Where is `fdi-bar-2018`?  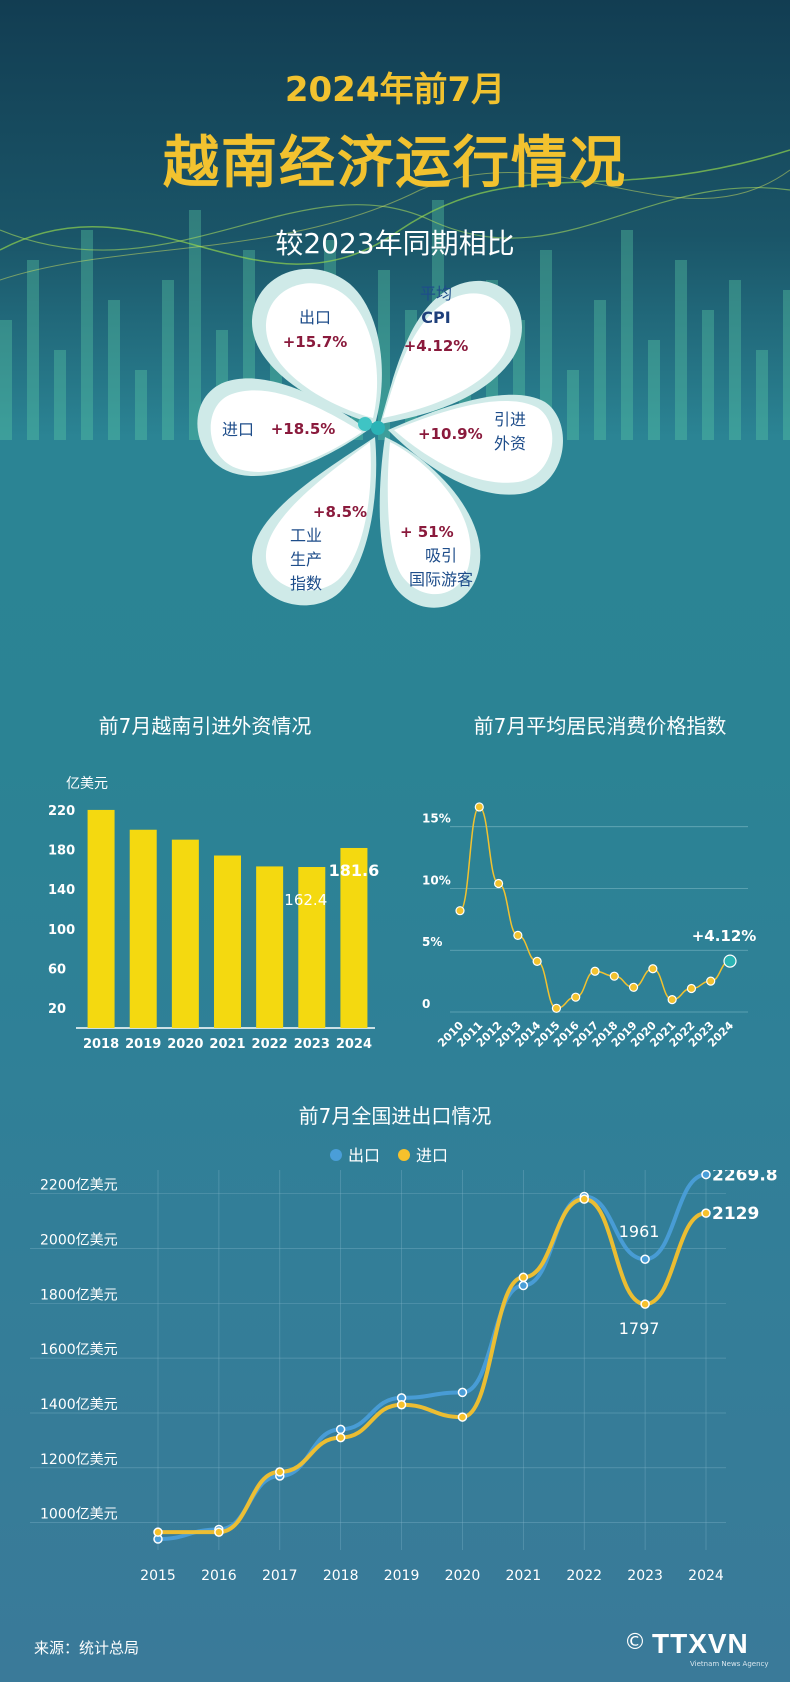 fdi-bar-2018 is located at coordinates (101, 918).